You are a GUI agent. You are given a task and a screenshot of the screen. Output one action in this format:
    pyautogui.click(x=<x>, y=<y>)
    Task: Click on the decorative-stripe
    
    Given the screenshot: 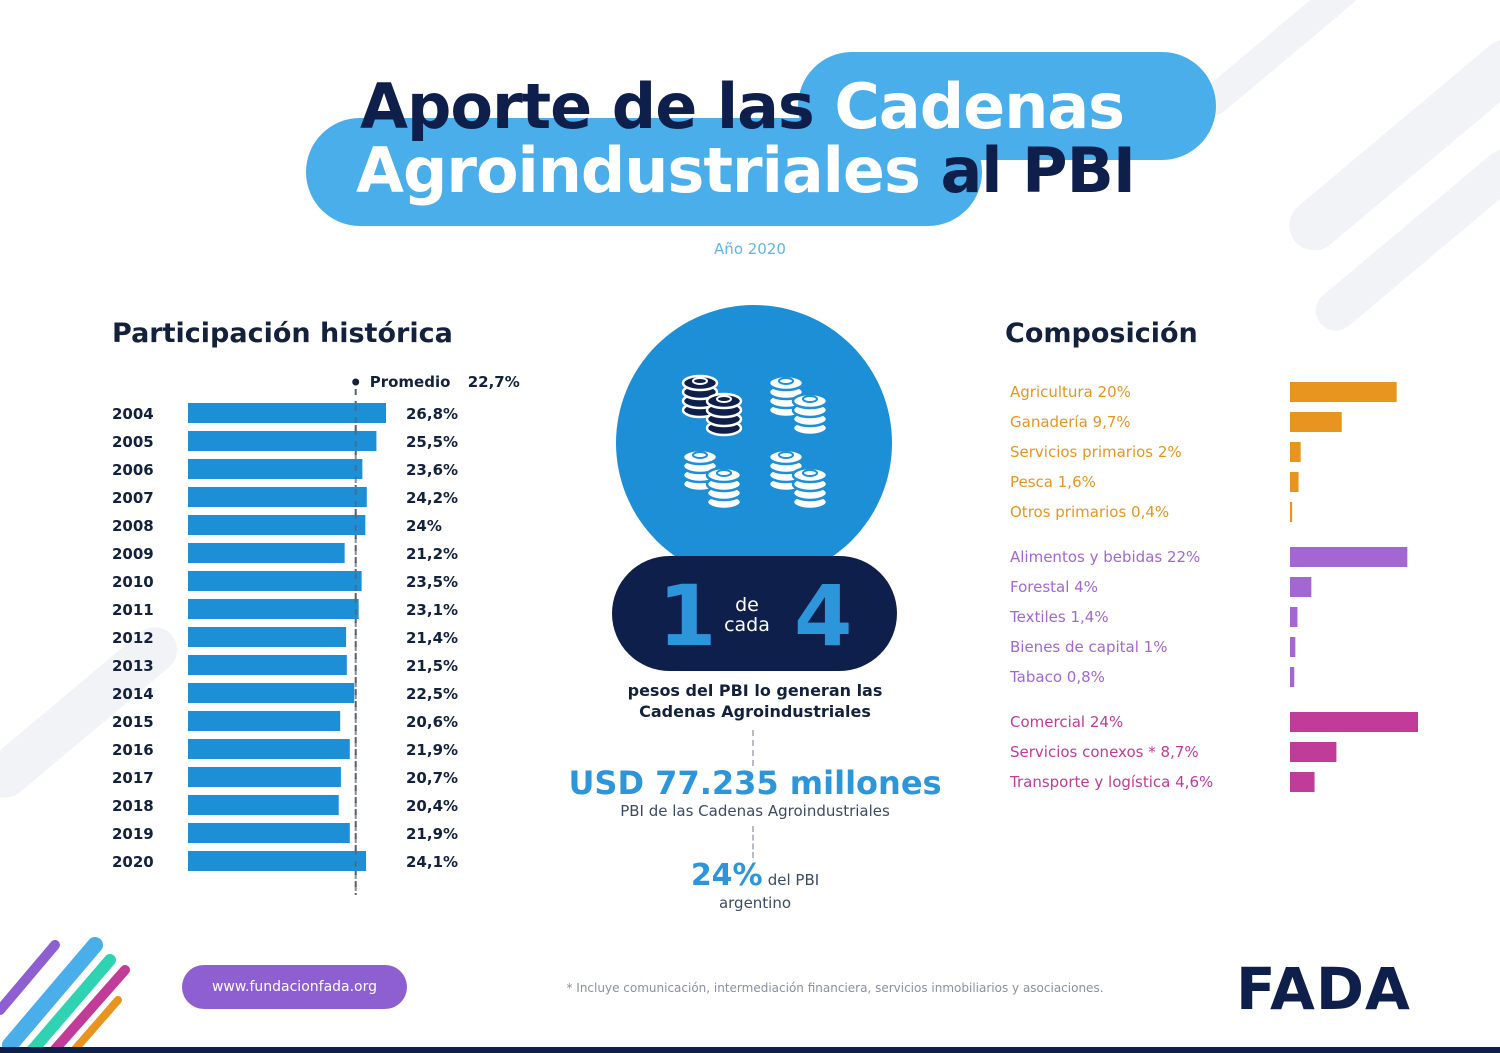 What is the action you would take?
    pyautogui.click(x=1280, y=60)
    